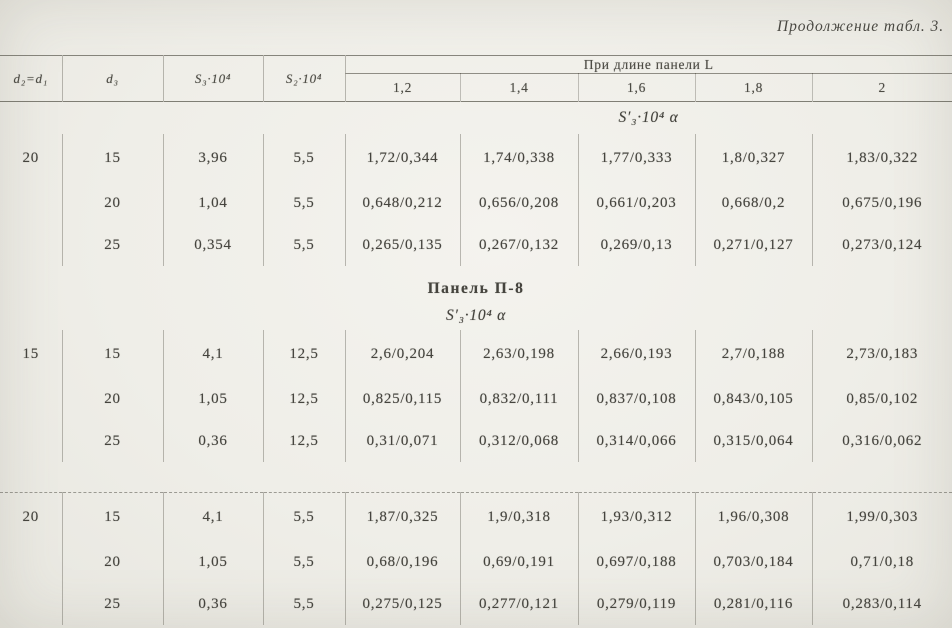 This screenshot has height=628, width=952. Describe the element at coordinates (403, 245) in the screenshot. I see `value-cell: 0,265/0,135` at that location.